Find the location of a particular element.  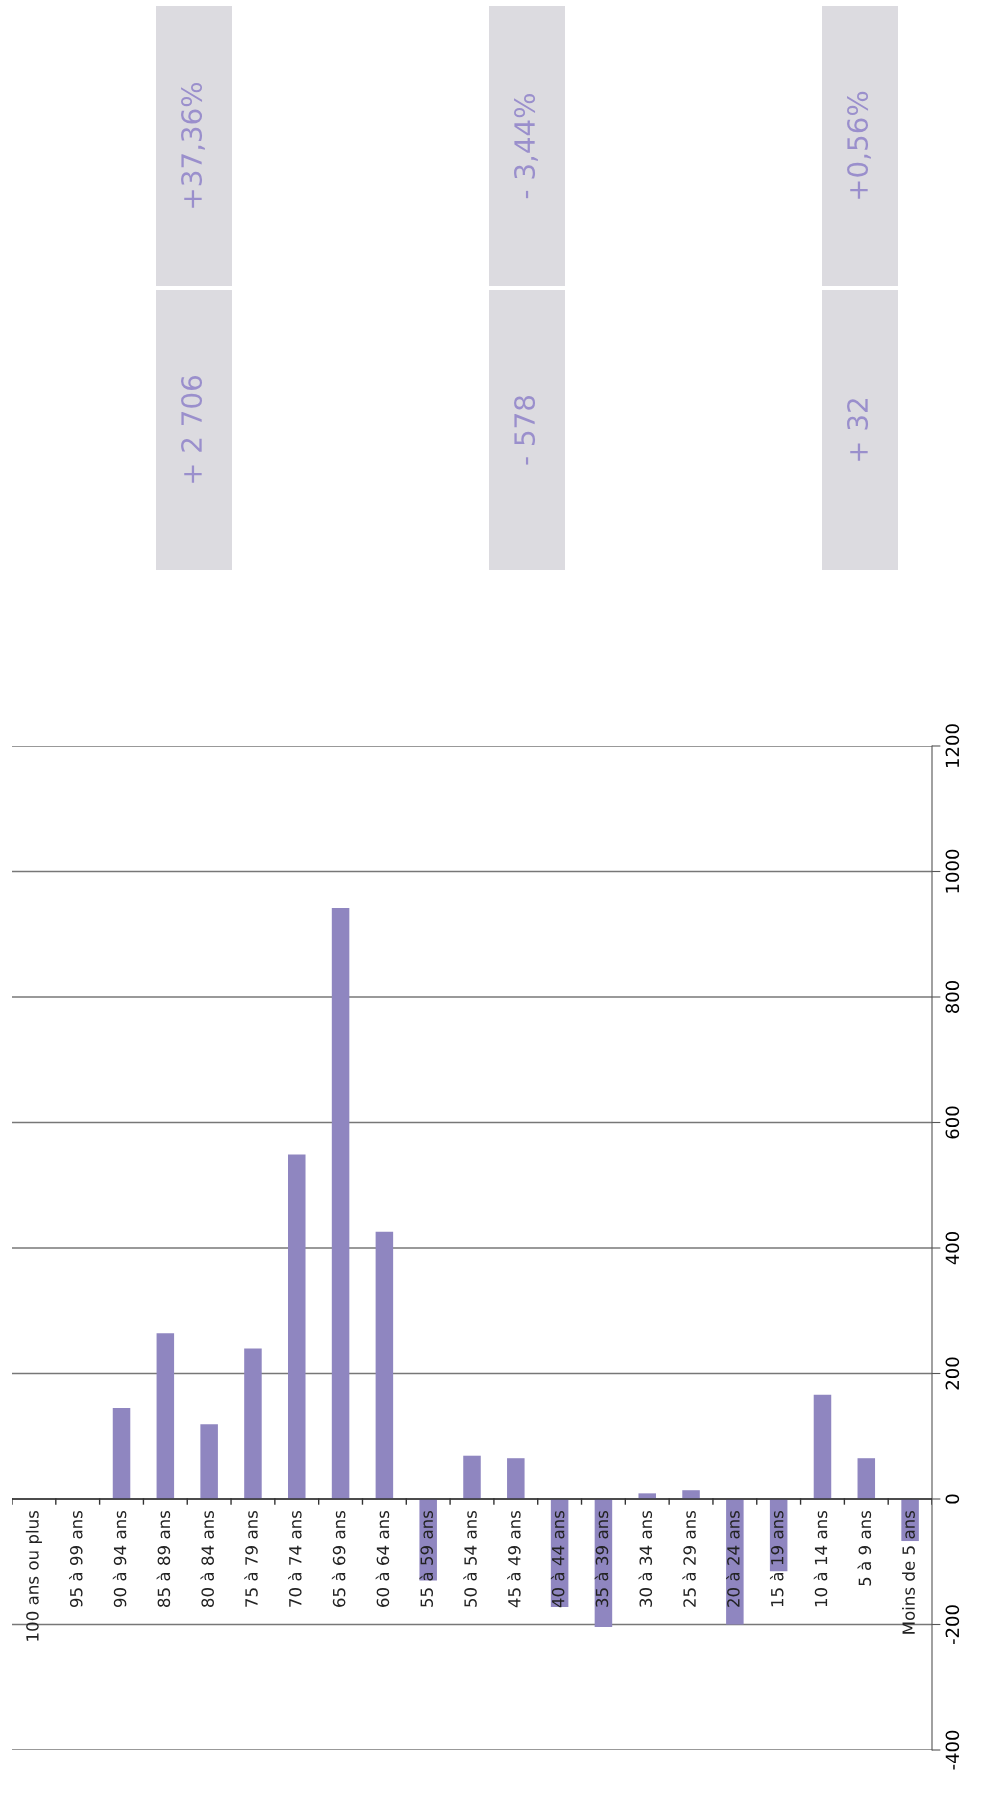

x-tick-label: 5 à 9 ans is located at coordinates (864, 1548).